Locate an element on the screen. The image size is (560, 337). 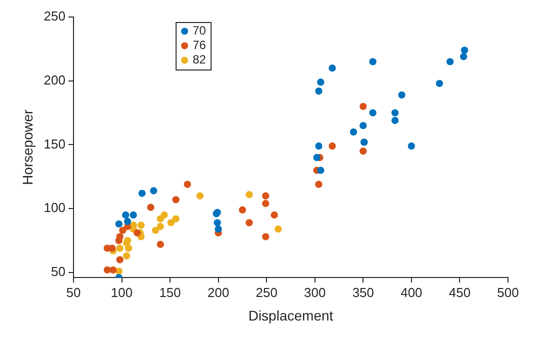
x-tick-label: 200 is located at coordinates (218, 292).